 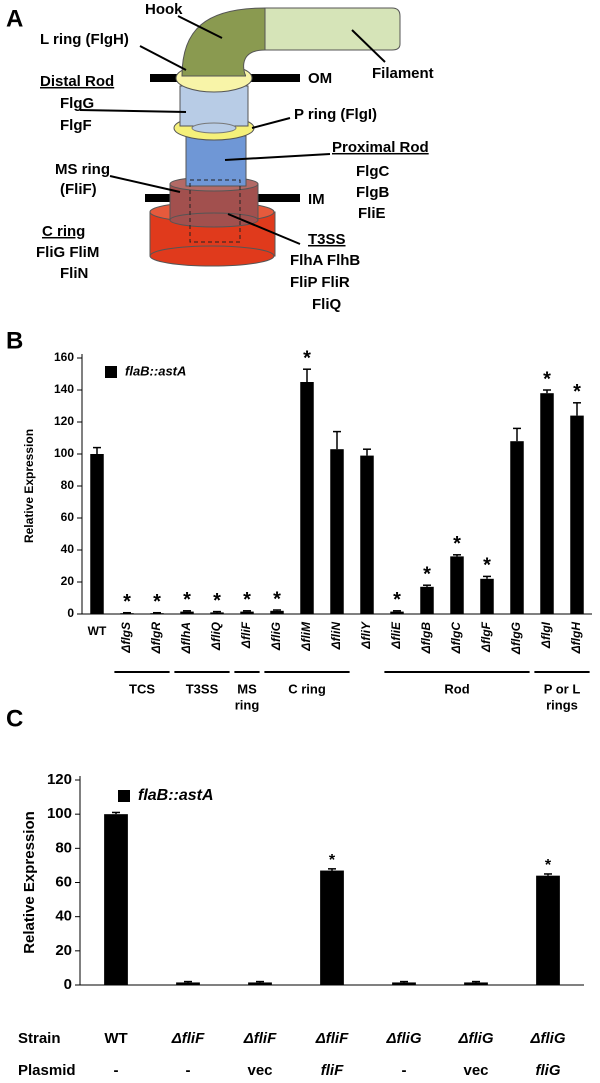 I want to click on x-tick-label: ΔfliE, so click(x=396, y=635).